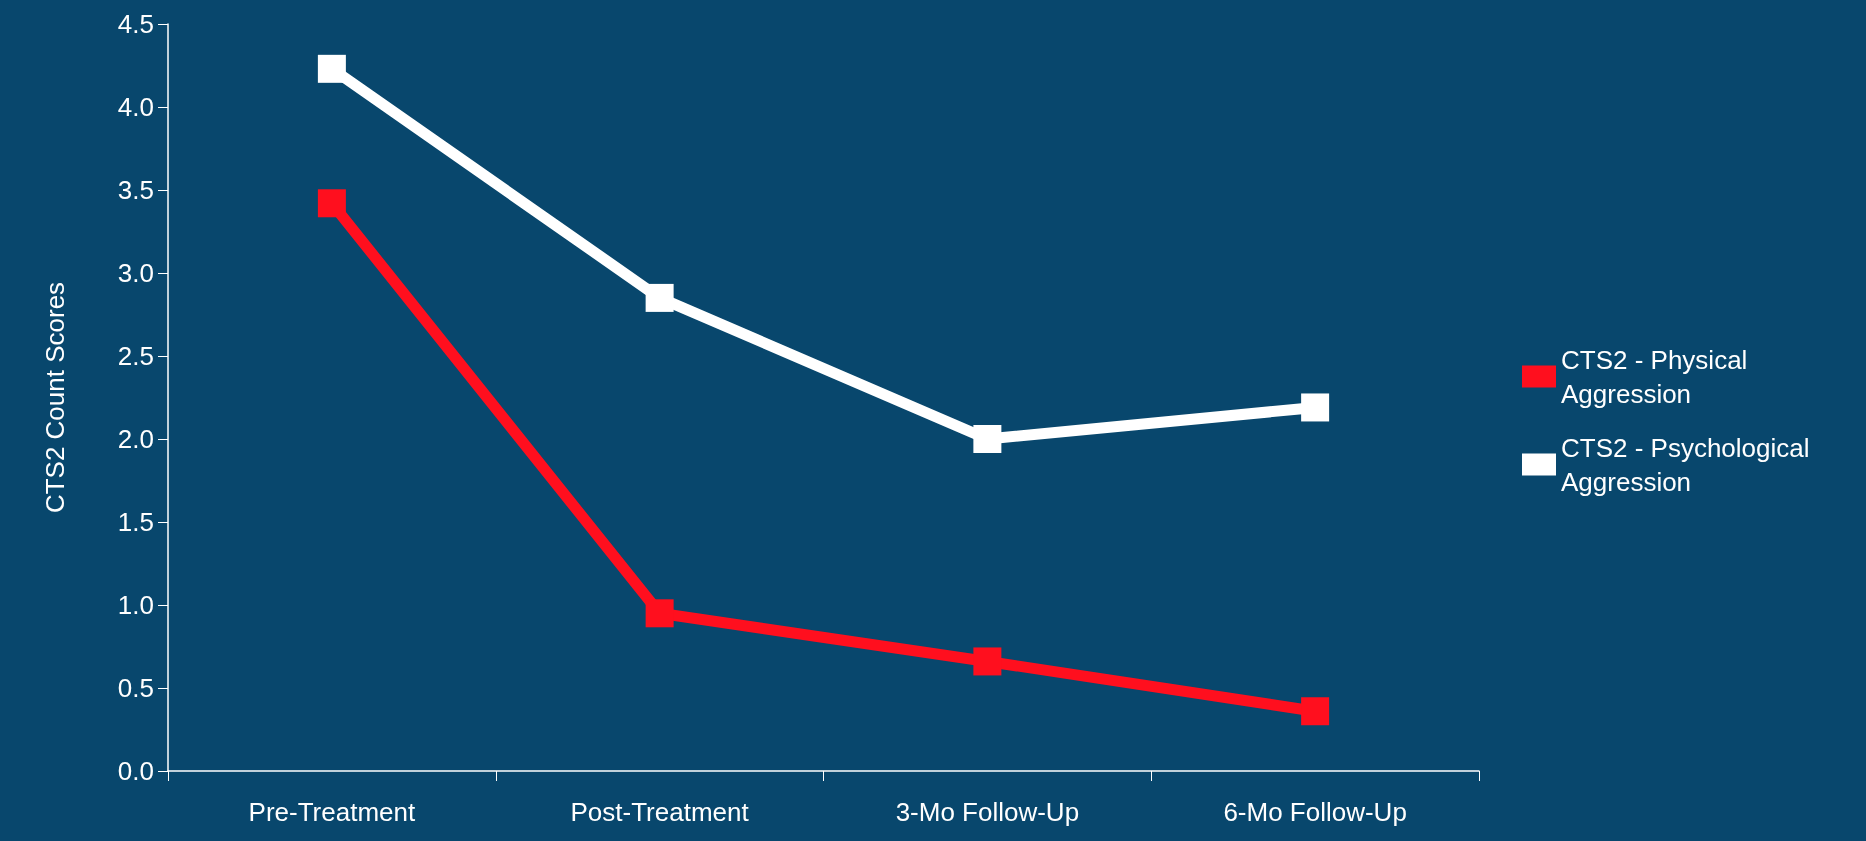  I want to click on y-tick-label: 4.5, so click(135, 24).